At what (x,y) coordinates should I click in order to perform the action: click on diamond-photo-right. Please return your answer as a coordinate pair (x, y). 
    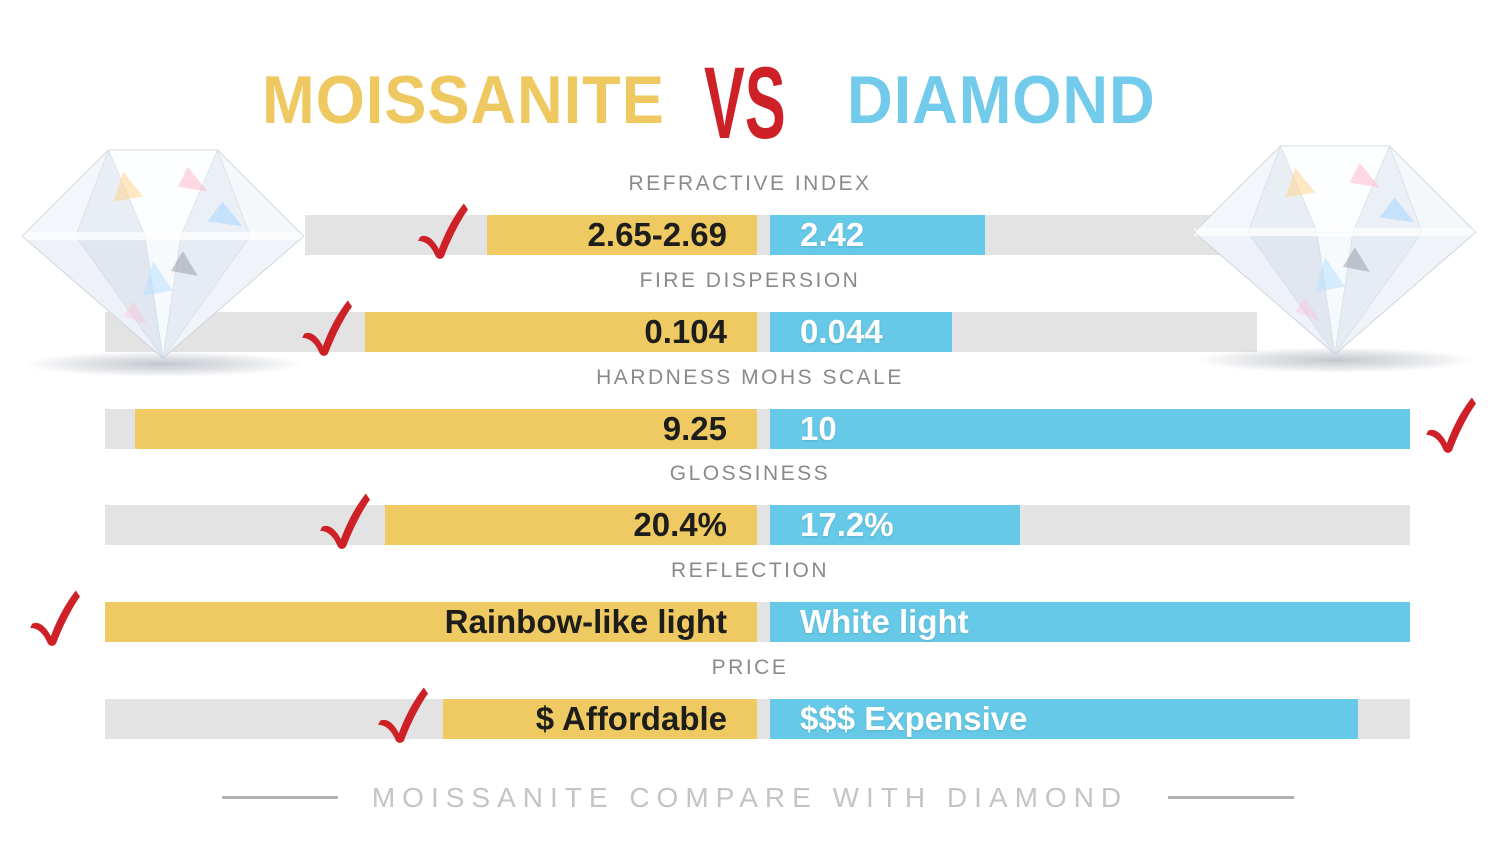
    Looking at the image, I should click on (1335, 257).